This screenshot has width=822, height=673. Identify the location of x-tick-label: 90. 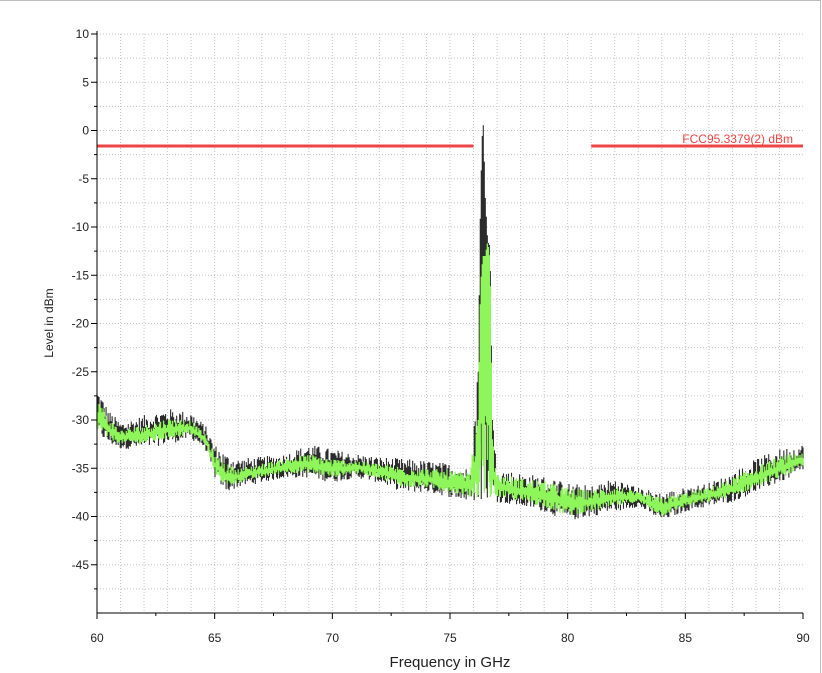
(803, 638).